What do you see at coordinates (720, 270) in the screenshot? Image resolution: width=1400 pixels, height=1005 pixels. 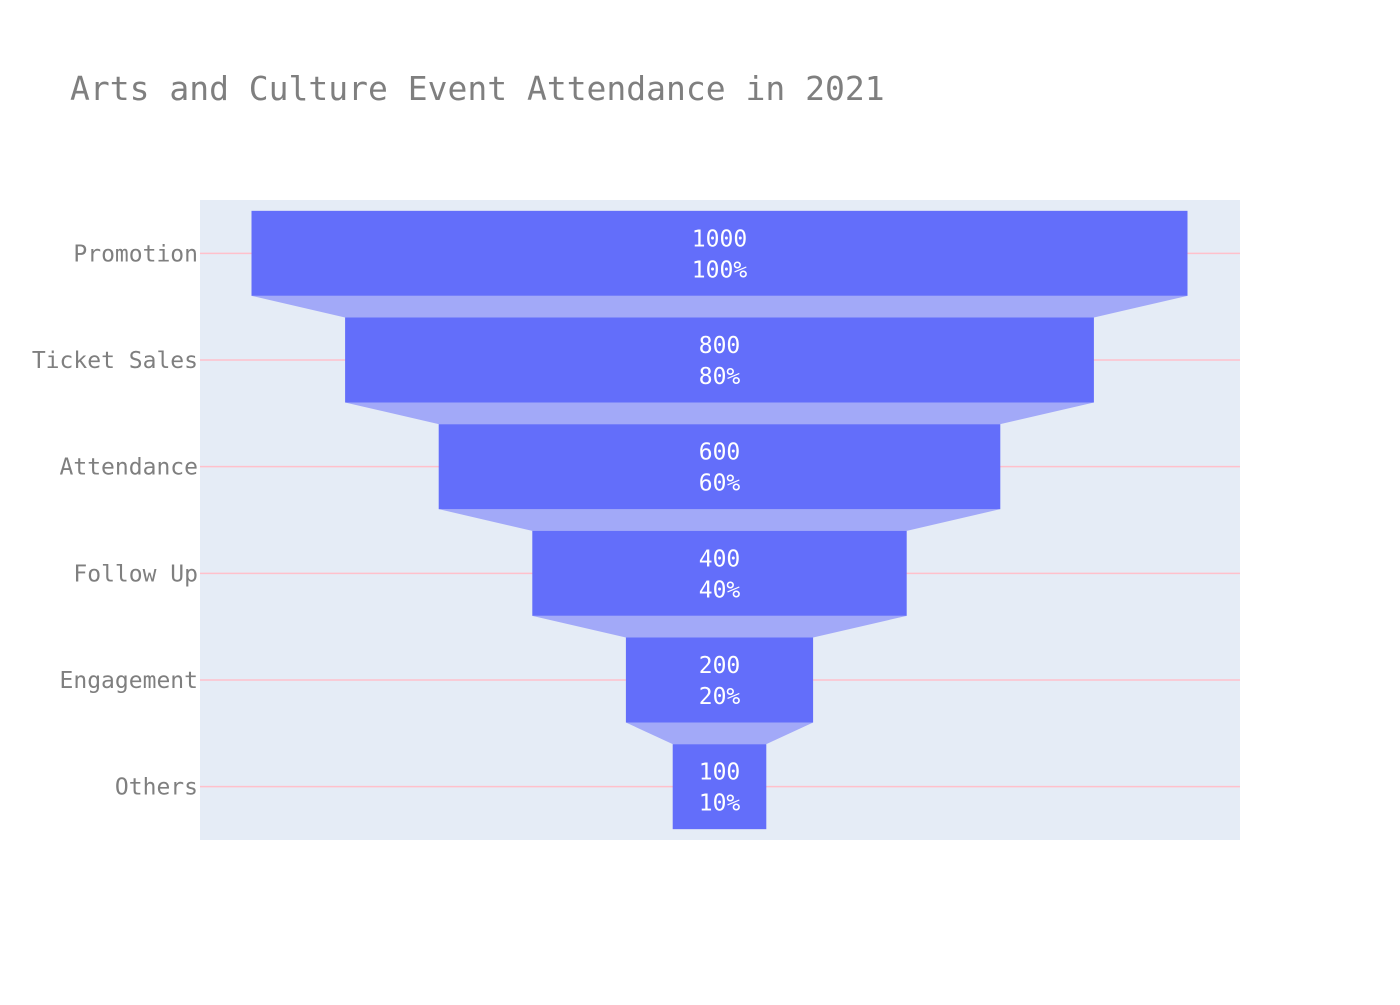 I see `bar-percent-label: 100%` at bounding box center [720, 270].